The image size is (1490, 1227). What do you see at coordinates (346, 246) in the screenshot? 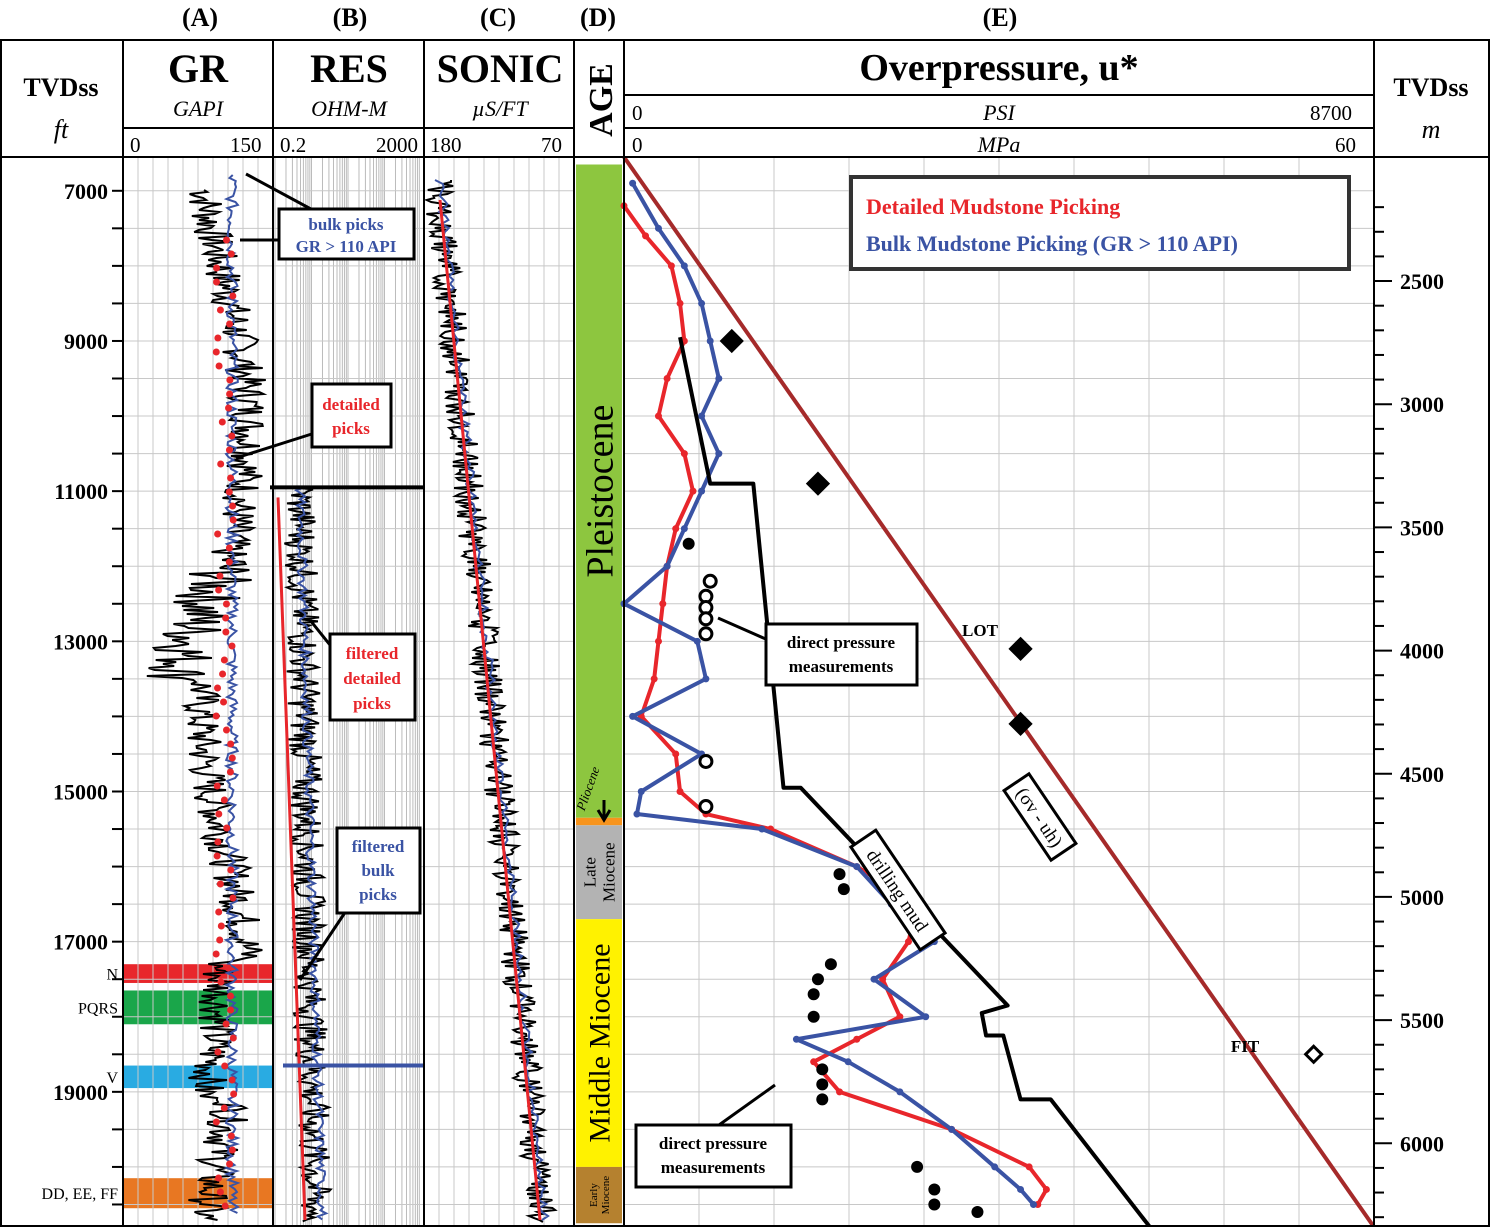
I see `note-bulk-picks-line2: GR > 110 API` at bounding box center [346, 246].